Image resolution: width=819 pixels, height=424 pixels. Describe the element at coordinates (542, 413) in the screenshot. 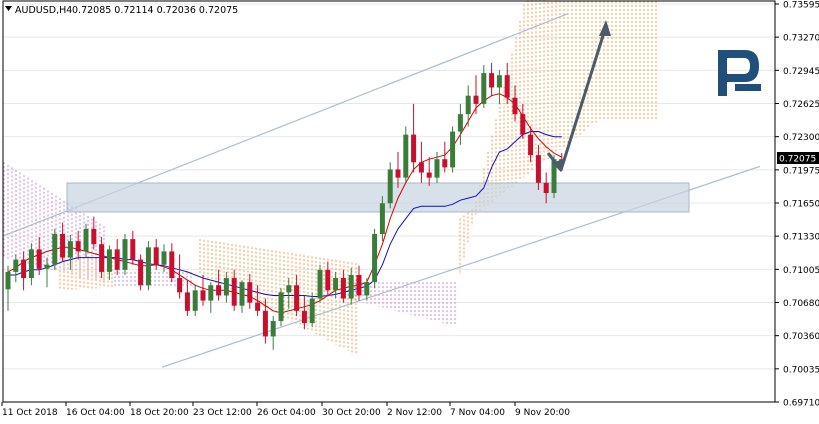

I see `x-tick-label: 9 Nov 20:00` at that location.